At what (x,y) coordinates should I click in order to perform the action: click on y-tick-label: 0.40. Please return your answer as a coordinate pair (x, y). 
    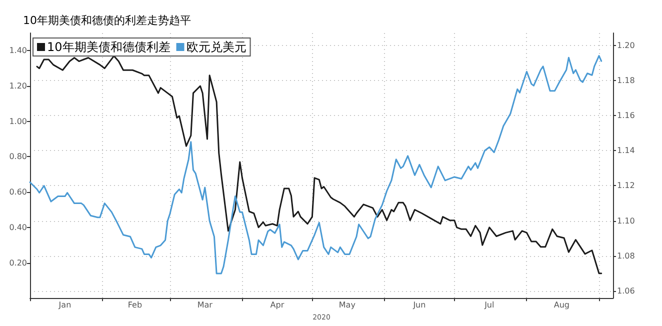
    Looking at the image, I should click on (18, 227).